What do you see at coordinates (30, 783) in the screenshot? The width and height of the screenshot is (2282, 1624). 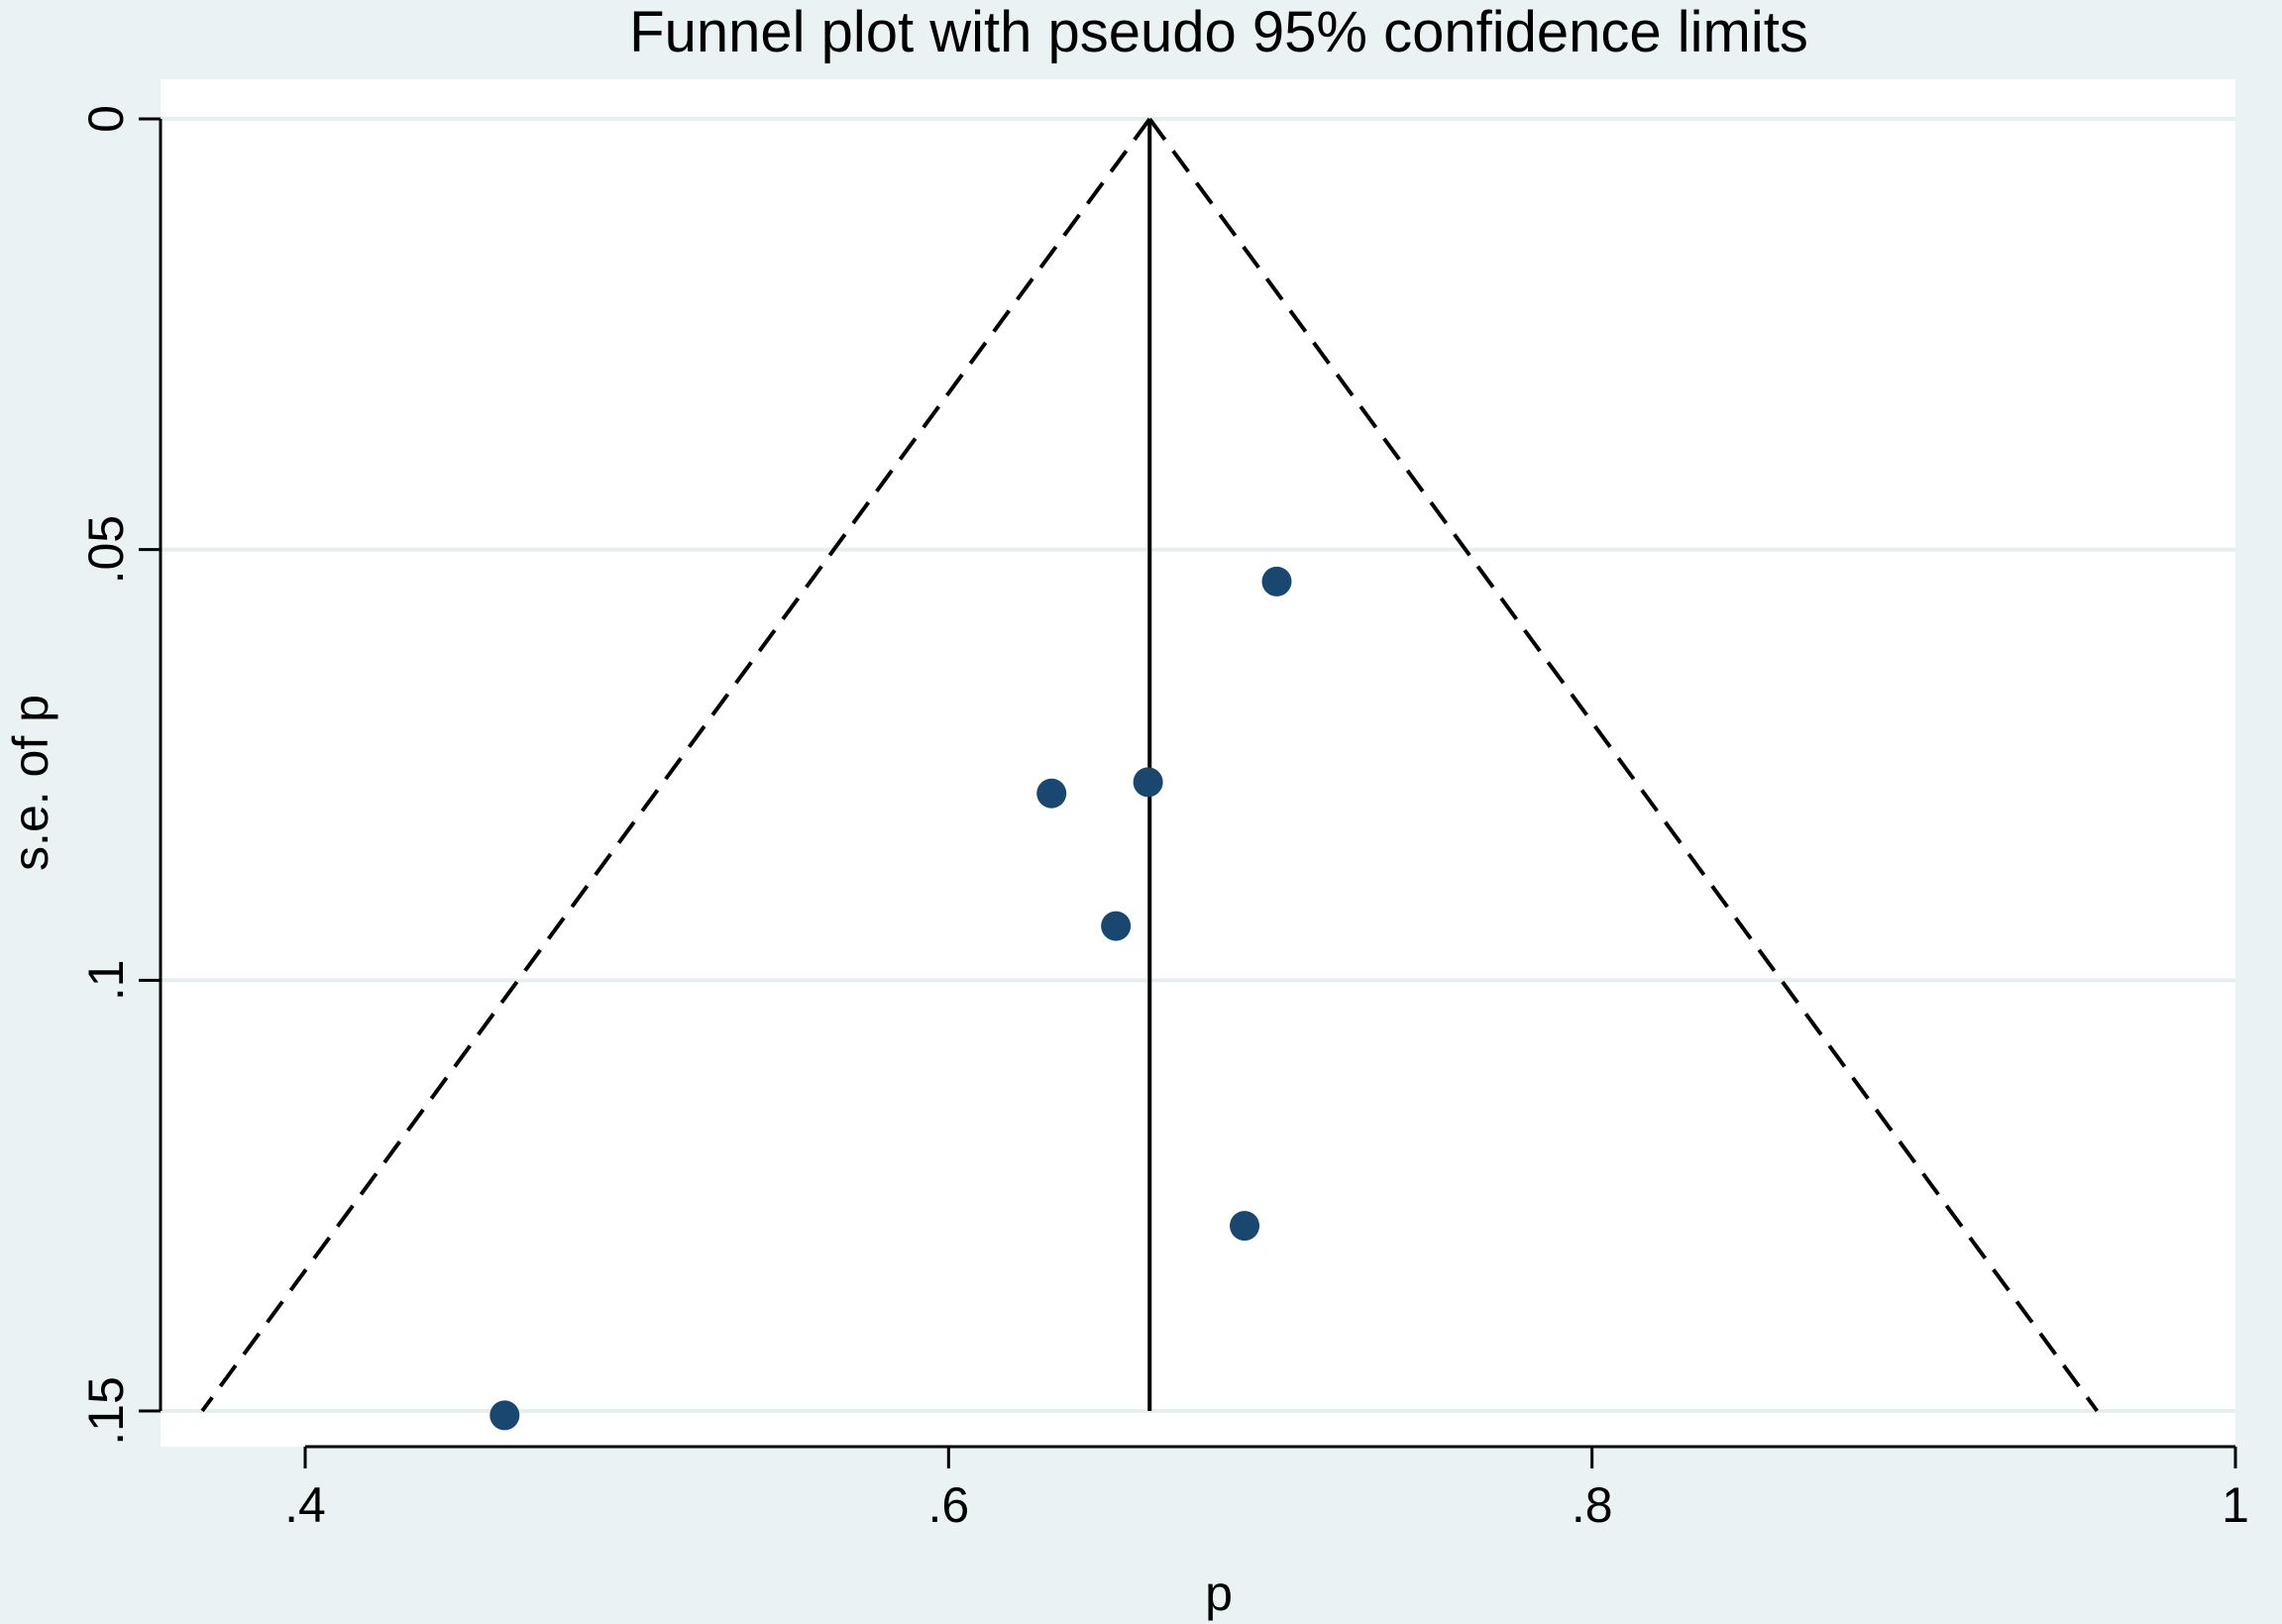 I see `y-axis-label: s.e. of p` at bounding box center [30, 783].